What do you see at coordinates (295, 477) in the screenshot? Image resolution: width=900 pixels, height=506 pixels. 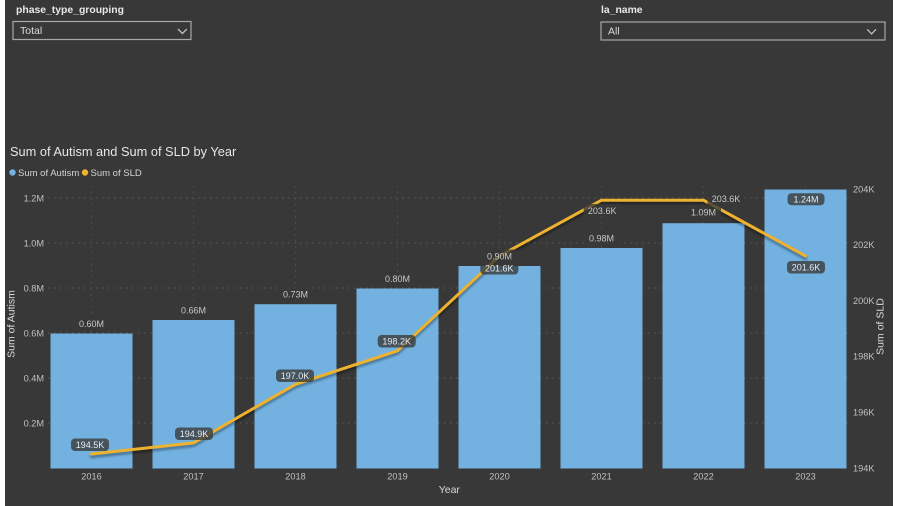 I see `svg-text: 2018` at bounding box center [295, 477].